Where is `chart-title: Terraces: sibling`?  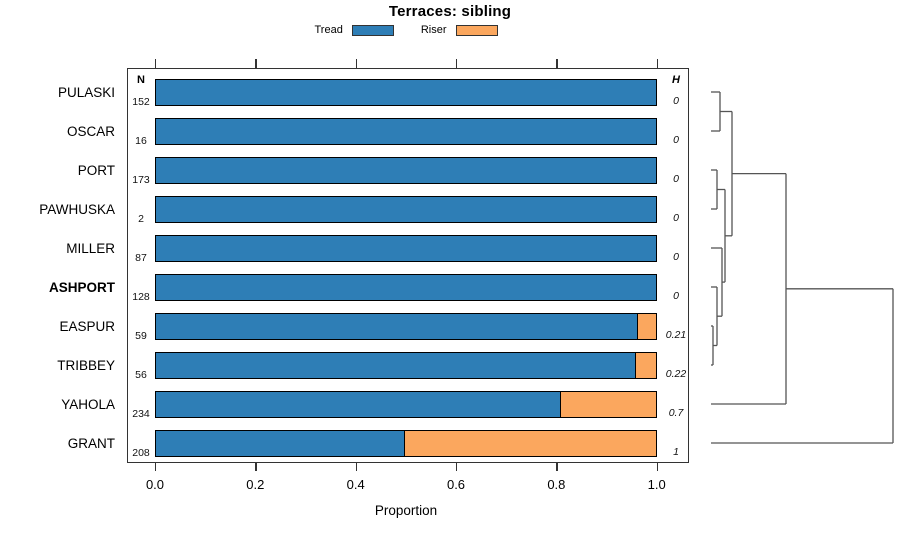
chart-title: Terraces: sibling is located at coordinates (450, 11).